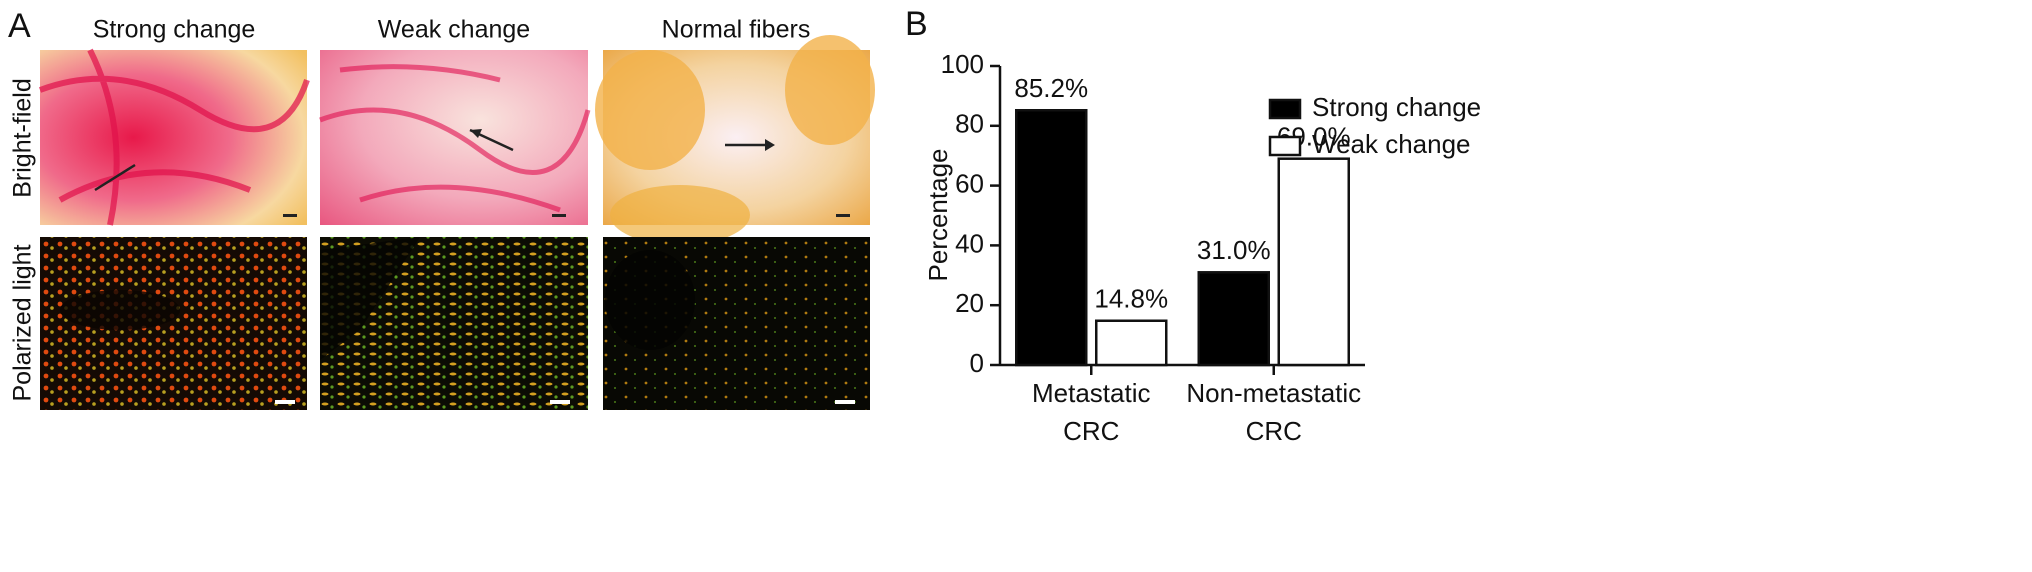 The height and width of the screenshot is (572, 2032). I want to click on panel-label: A, so click(19, 26).